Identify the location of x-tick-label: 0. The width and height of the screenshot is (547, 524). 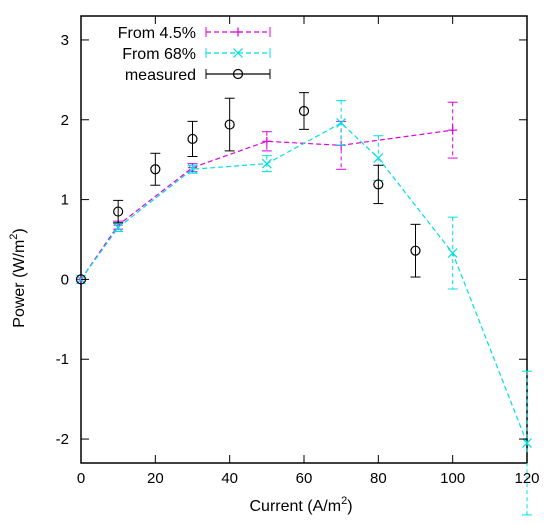
(81, 478).